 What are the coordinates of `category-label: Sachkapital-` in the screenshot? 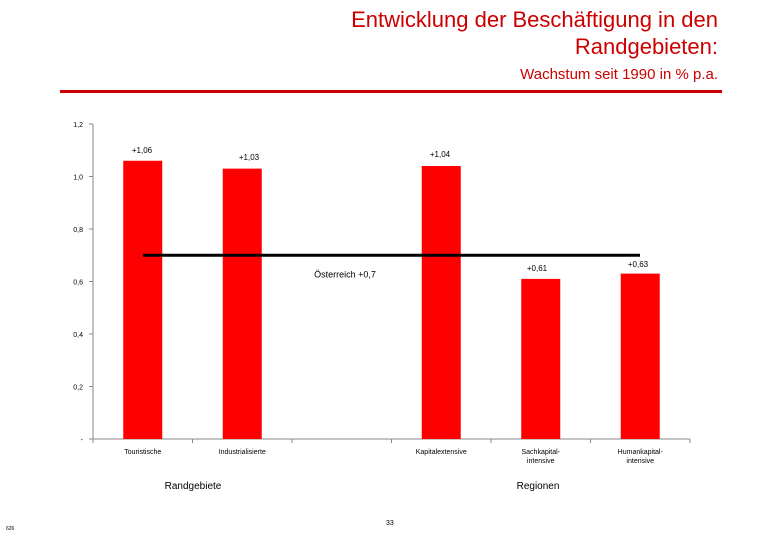 It's located at (540, 452).